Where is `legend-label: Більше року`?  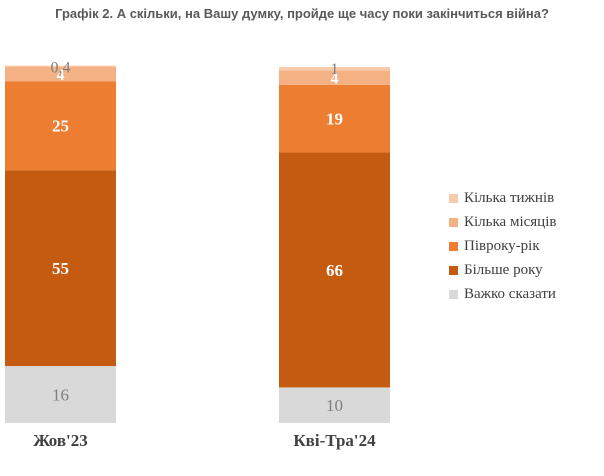 legend-label: Більше року is located at coordinates (503, 269).